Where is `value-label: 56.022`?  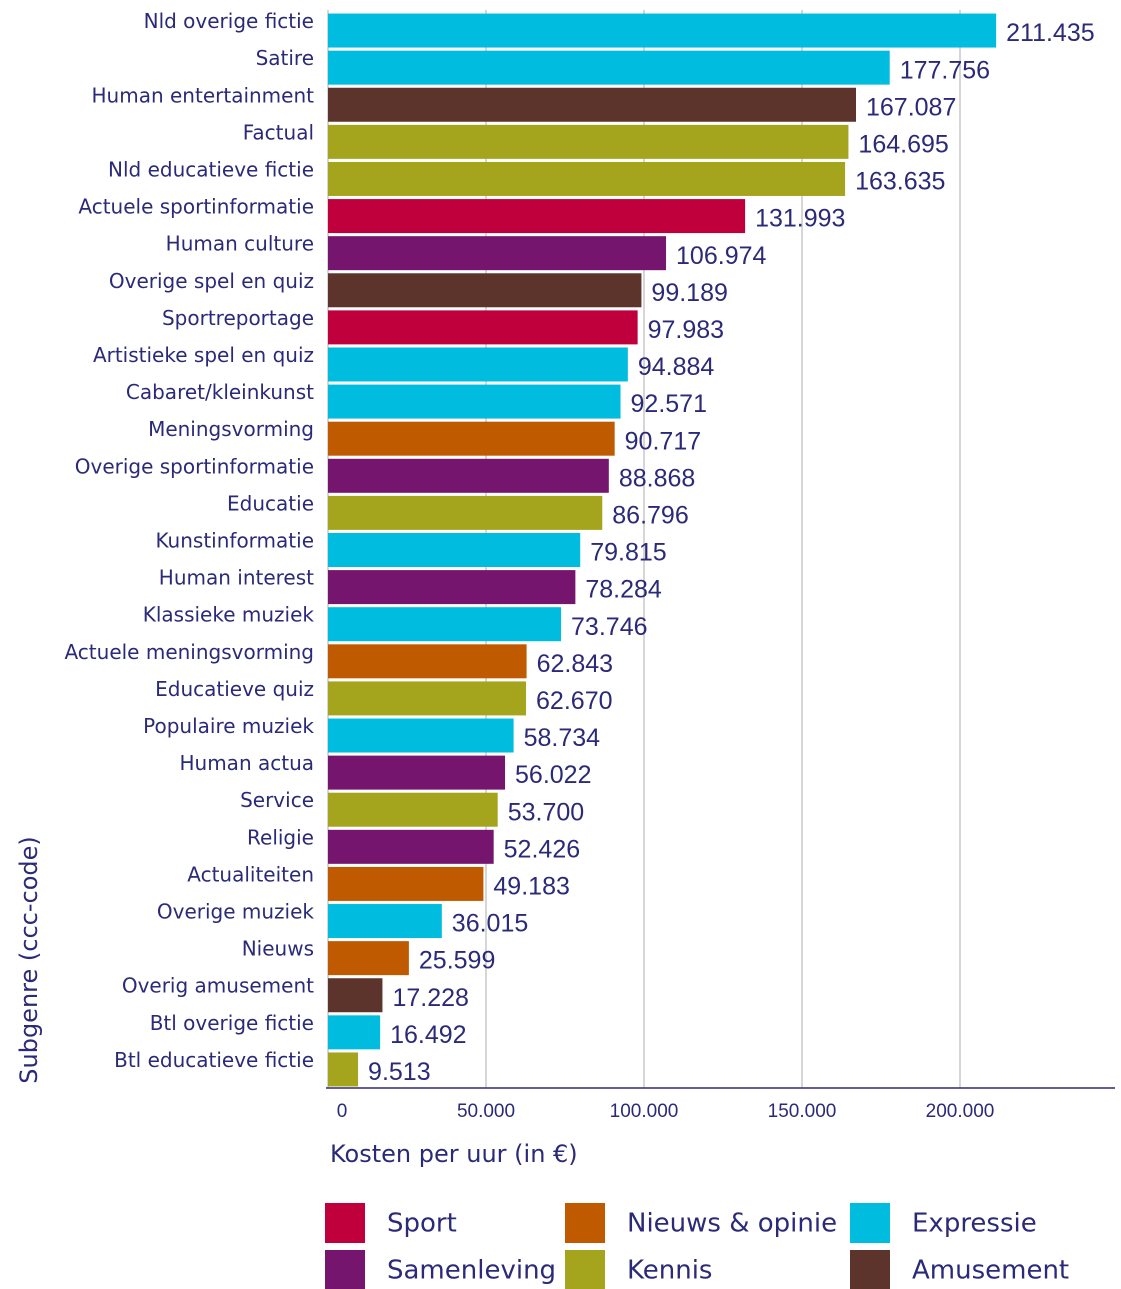 value-label: 56.022 is located at coordinates (553, 775).